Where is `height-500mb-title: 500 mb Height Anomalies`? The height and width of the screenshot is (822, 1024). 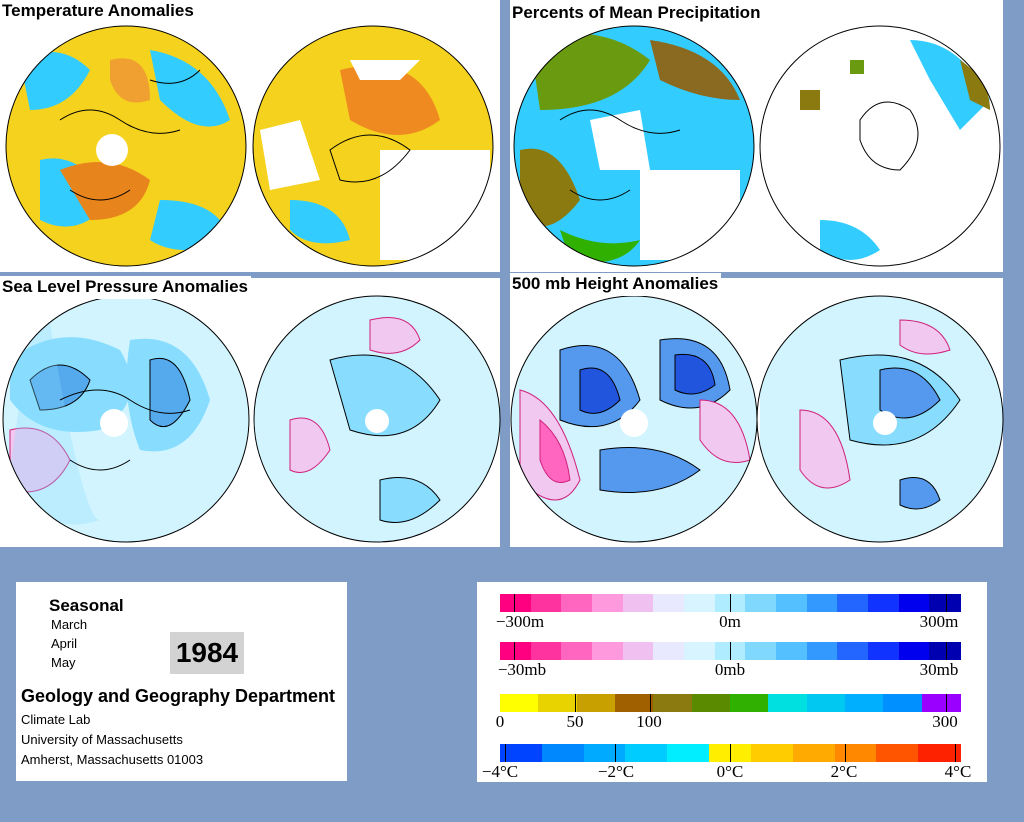 height-500mb-title: 500 mb Height Anomalies is located at coordinates (616, 284).